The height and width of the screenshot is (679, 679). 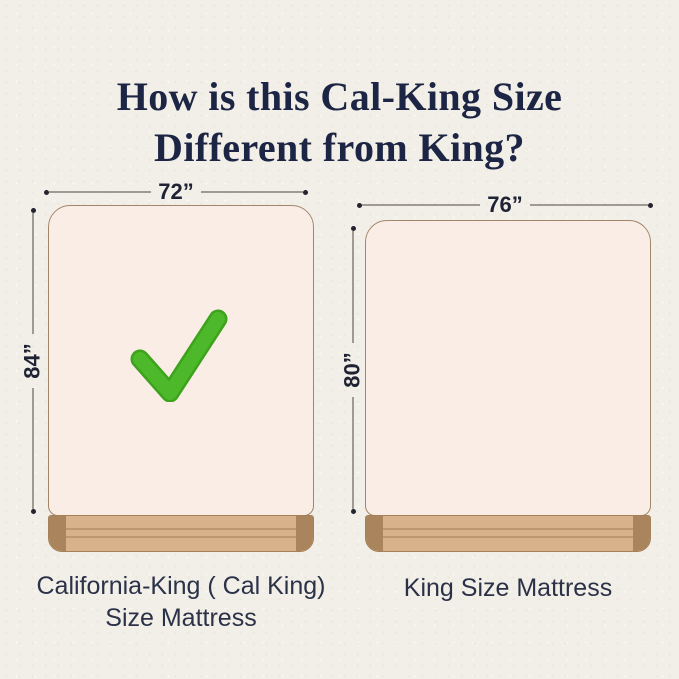 I want to click on king-caption-line-1: King Size Mattress, so click(x=508, y=588).